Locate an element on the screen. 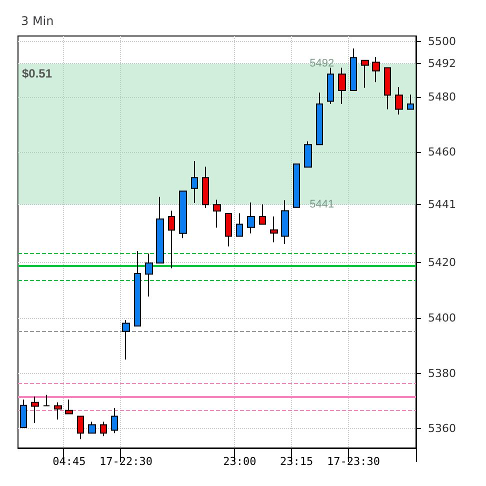  y-tick-label: 5480 is located at coordinates (442, 97).